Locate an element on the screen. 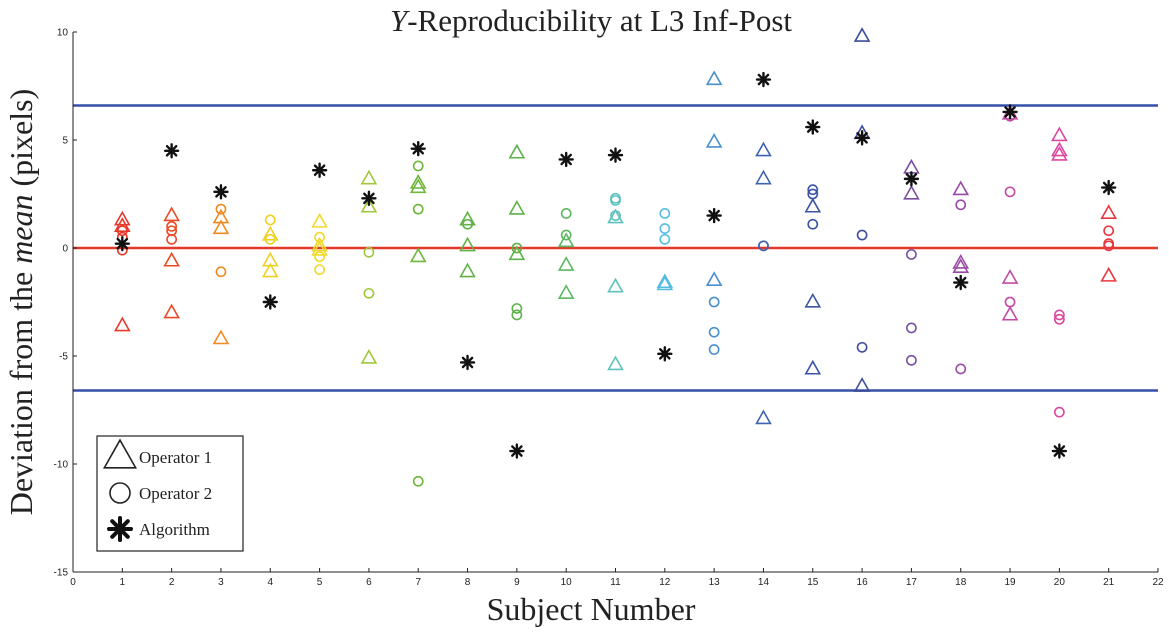 This screenshot has height=633, width=1169. legend-asterisk-icon is located at coordinates (120, 529).